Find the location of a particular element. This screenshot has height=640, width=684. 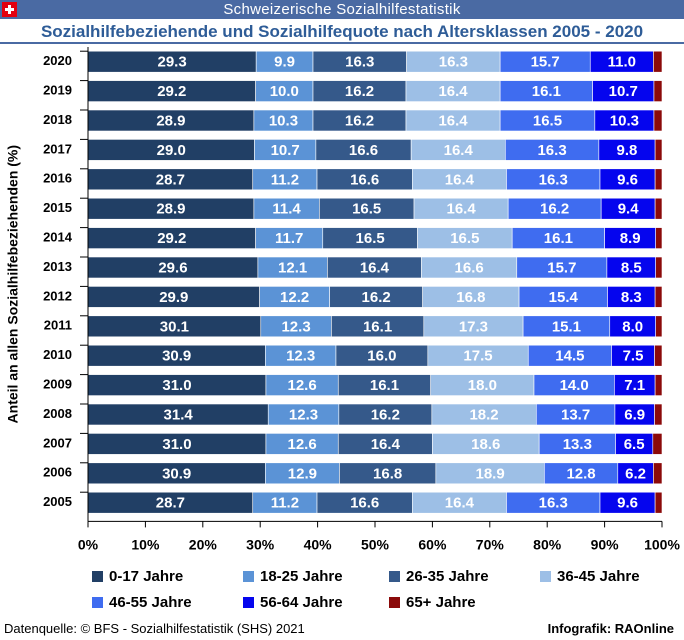

y-tick-label: 2018 is located at coordinates (57, 119).